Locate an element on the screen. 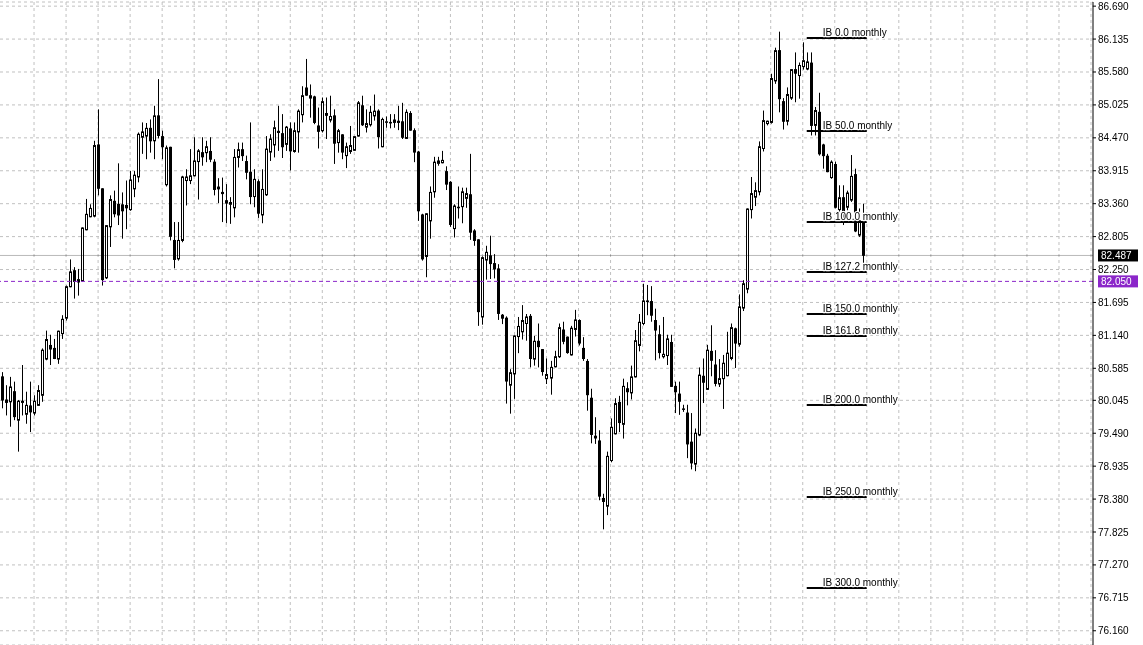  annotation: IB 127.2 monthly is located at coordinates (860, 266).